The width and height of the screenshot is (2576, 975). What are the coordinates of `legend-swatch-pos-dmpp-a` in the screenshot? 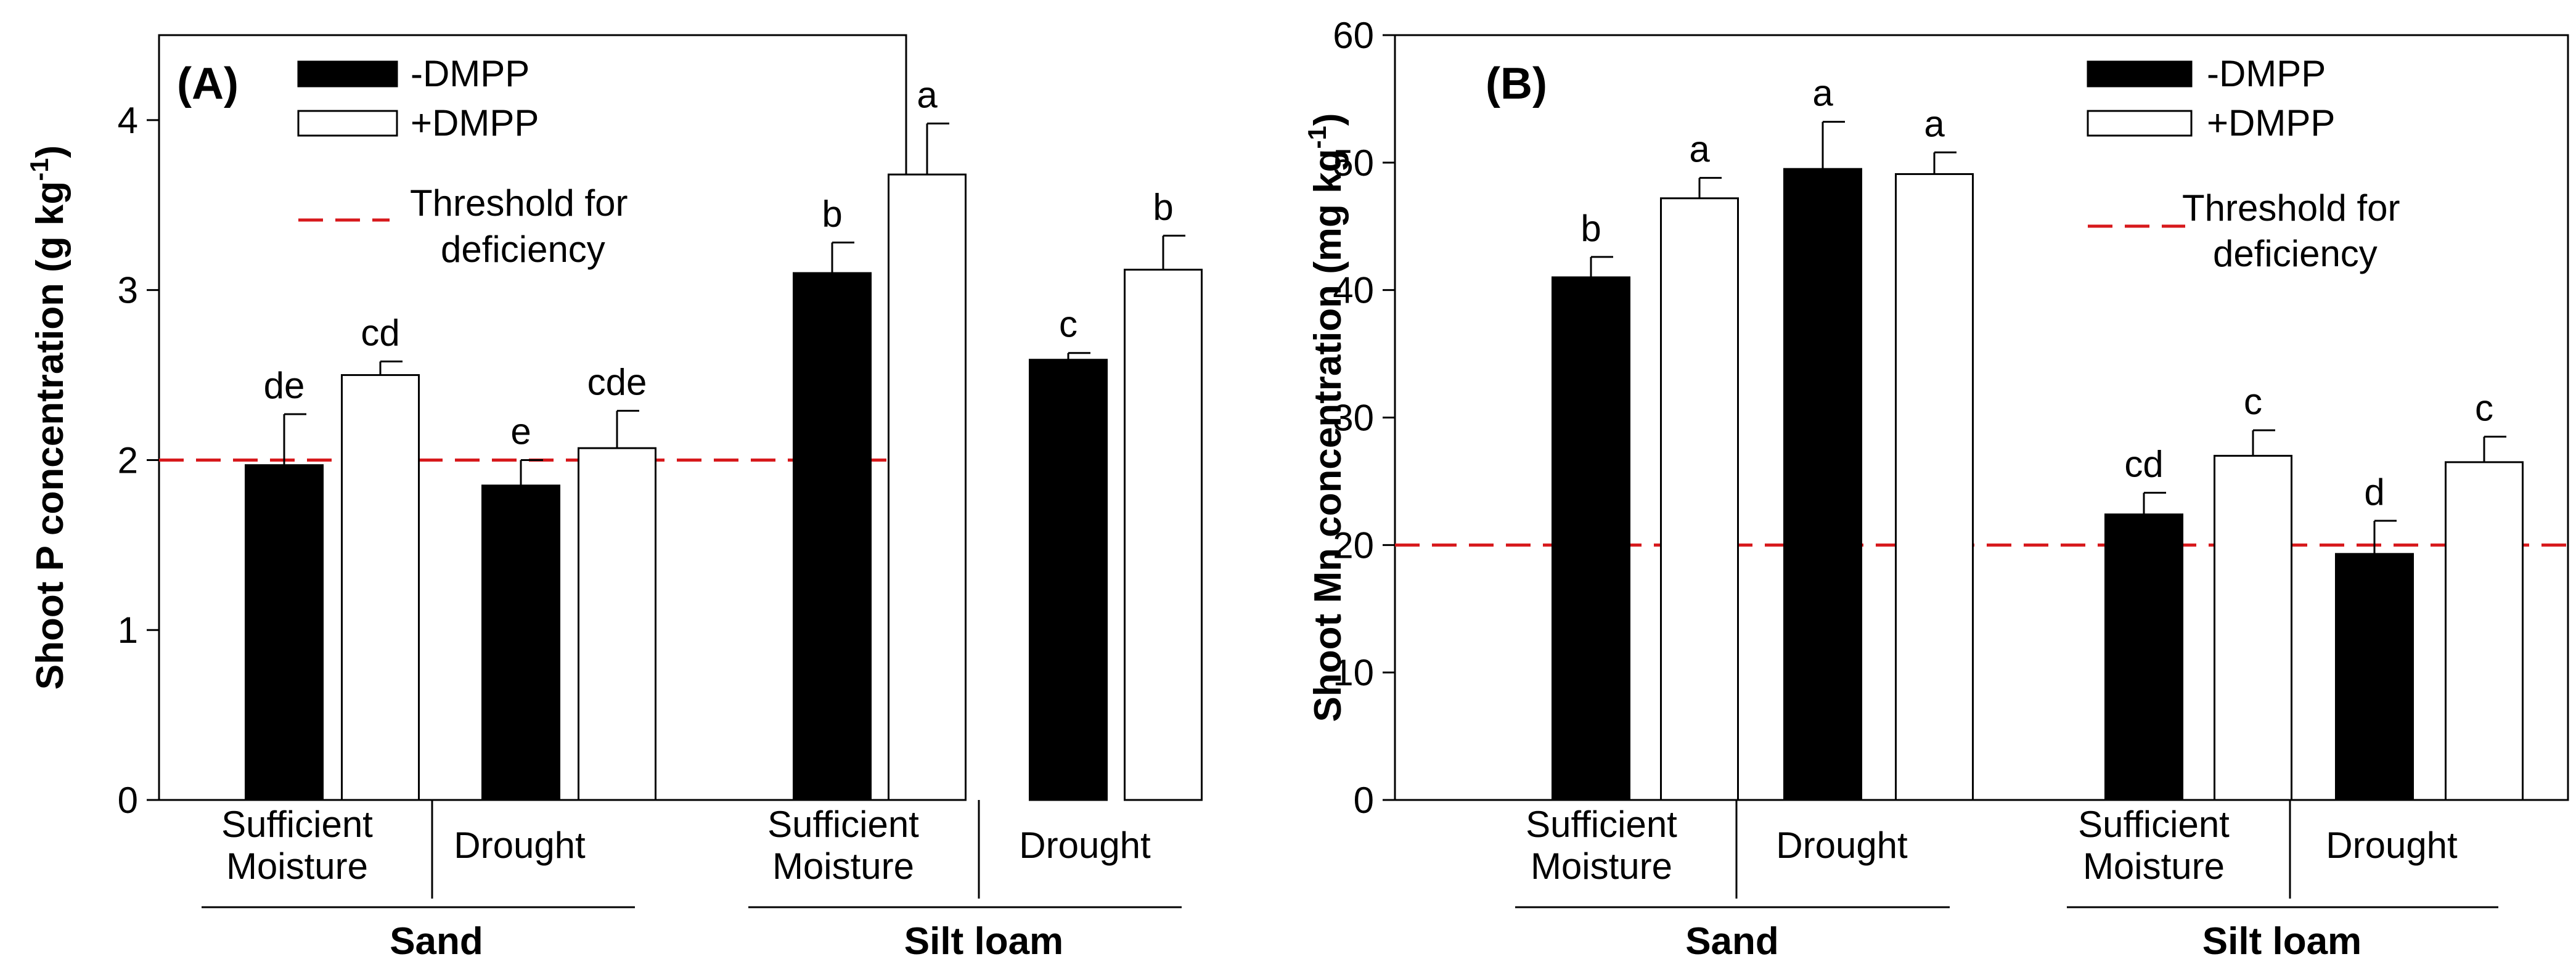 It's located at (347, 124).